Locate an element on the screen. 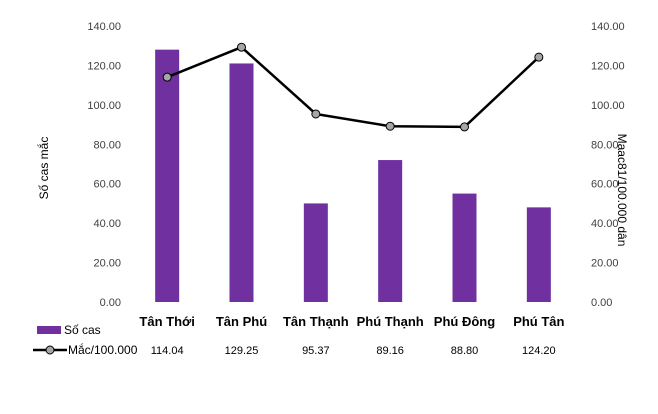 The height and width of the screenshot is (414, 658). left-tick-label: 20.00 is located at coordinates (107, 264).